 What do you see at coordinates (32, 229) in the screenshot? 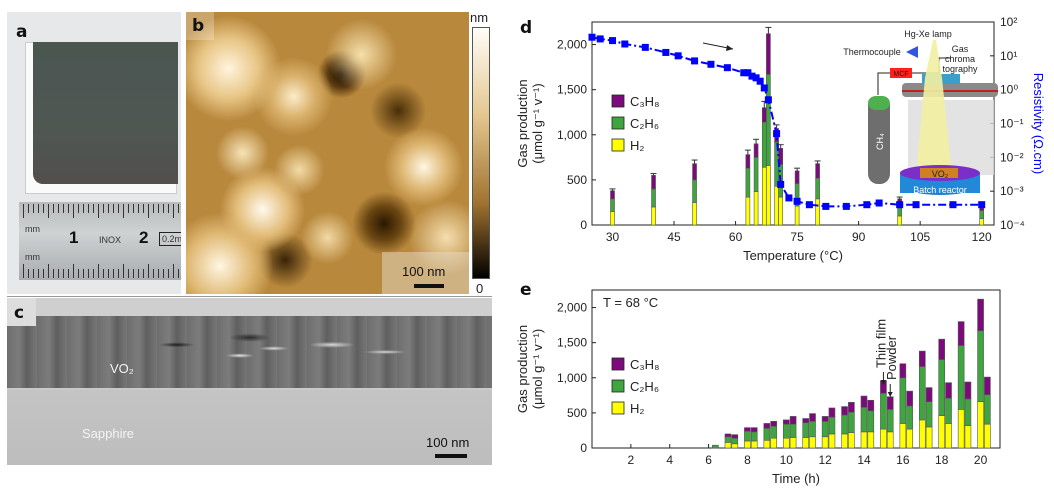
I see `ruler-unit-top: mm` at bounding box center [32, 229].